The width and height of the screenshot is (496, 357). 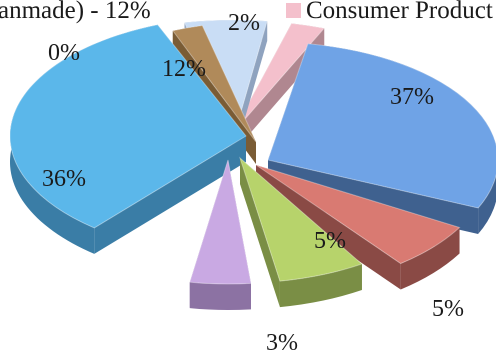 What do you see at coordinates (293, 10) in the screenshot?
I see `legend-swatch` at bounding box center [293, 10].